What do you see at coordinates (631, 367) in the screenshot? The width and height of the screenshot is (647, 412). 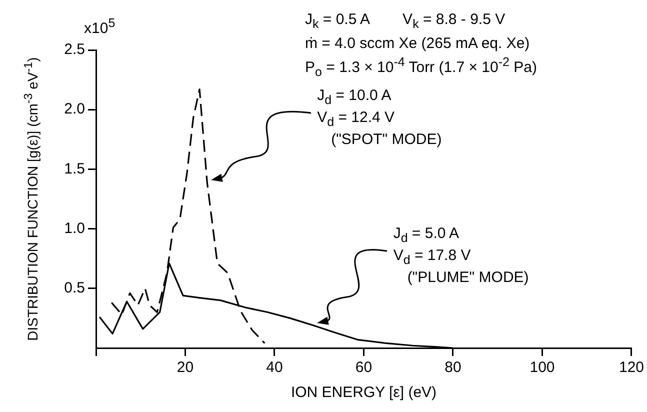 I see `x-tick-label: 120` at bounding box center [631, 367].